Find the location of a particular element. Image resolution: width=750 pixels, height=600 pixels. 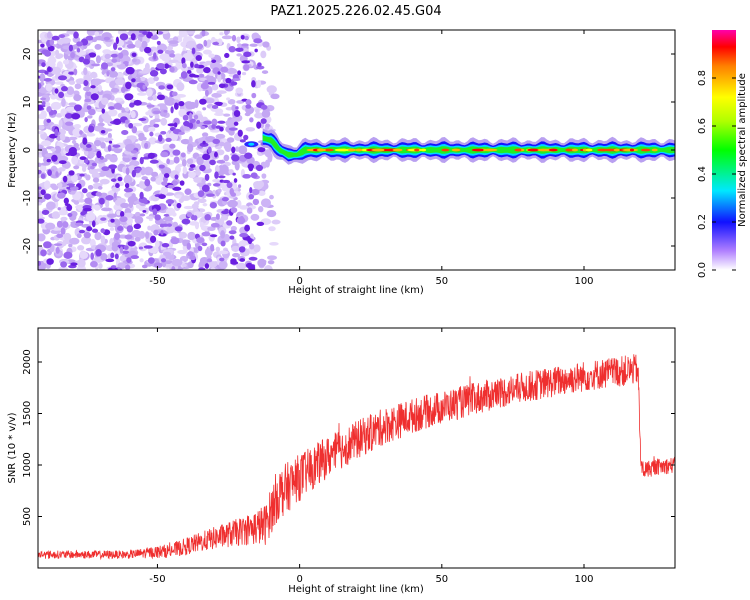

colorbar-tick-label: 0.8 is located at coordinates (702, 78).